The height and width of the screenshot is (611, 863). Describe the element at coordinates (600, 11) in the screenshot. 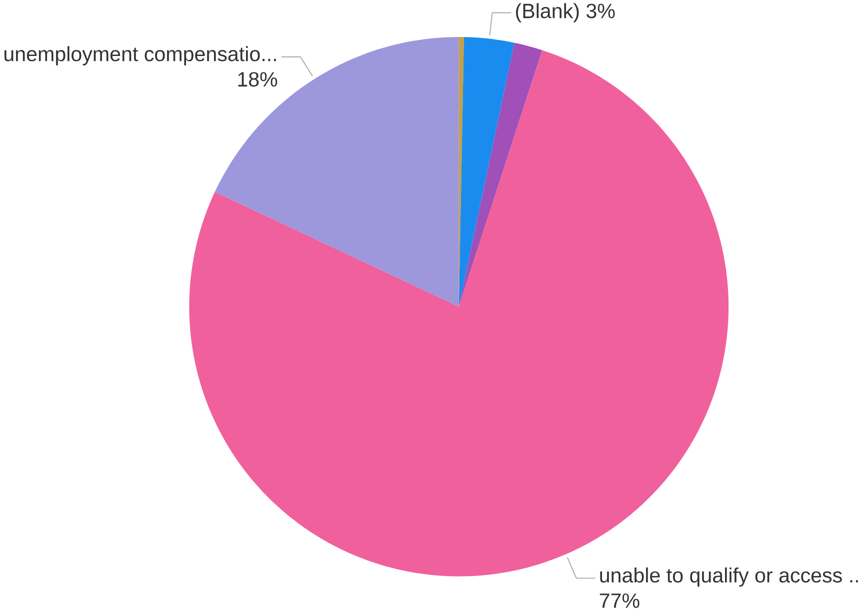

I see `data-label: 3%` at that location.